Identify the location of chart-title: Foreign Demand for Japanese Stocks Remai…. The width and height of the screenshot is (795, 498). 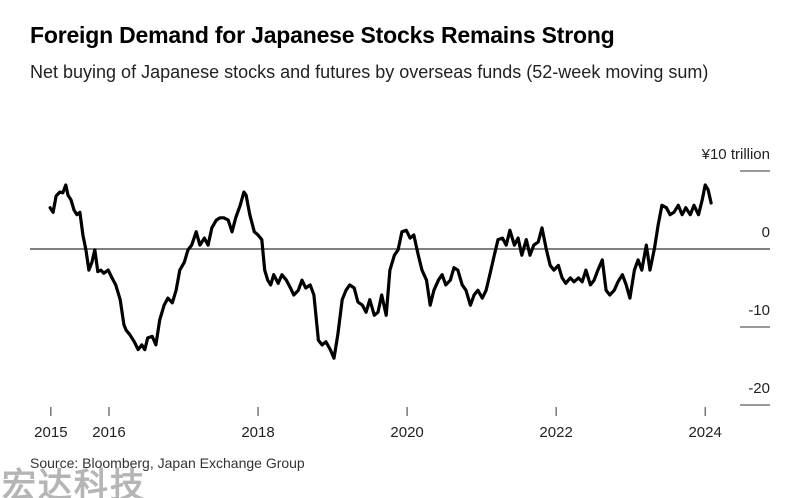
(322, 35).